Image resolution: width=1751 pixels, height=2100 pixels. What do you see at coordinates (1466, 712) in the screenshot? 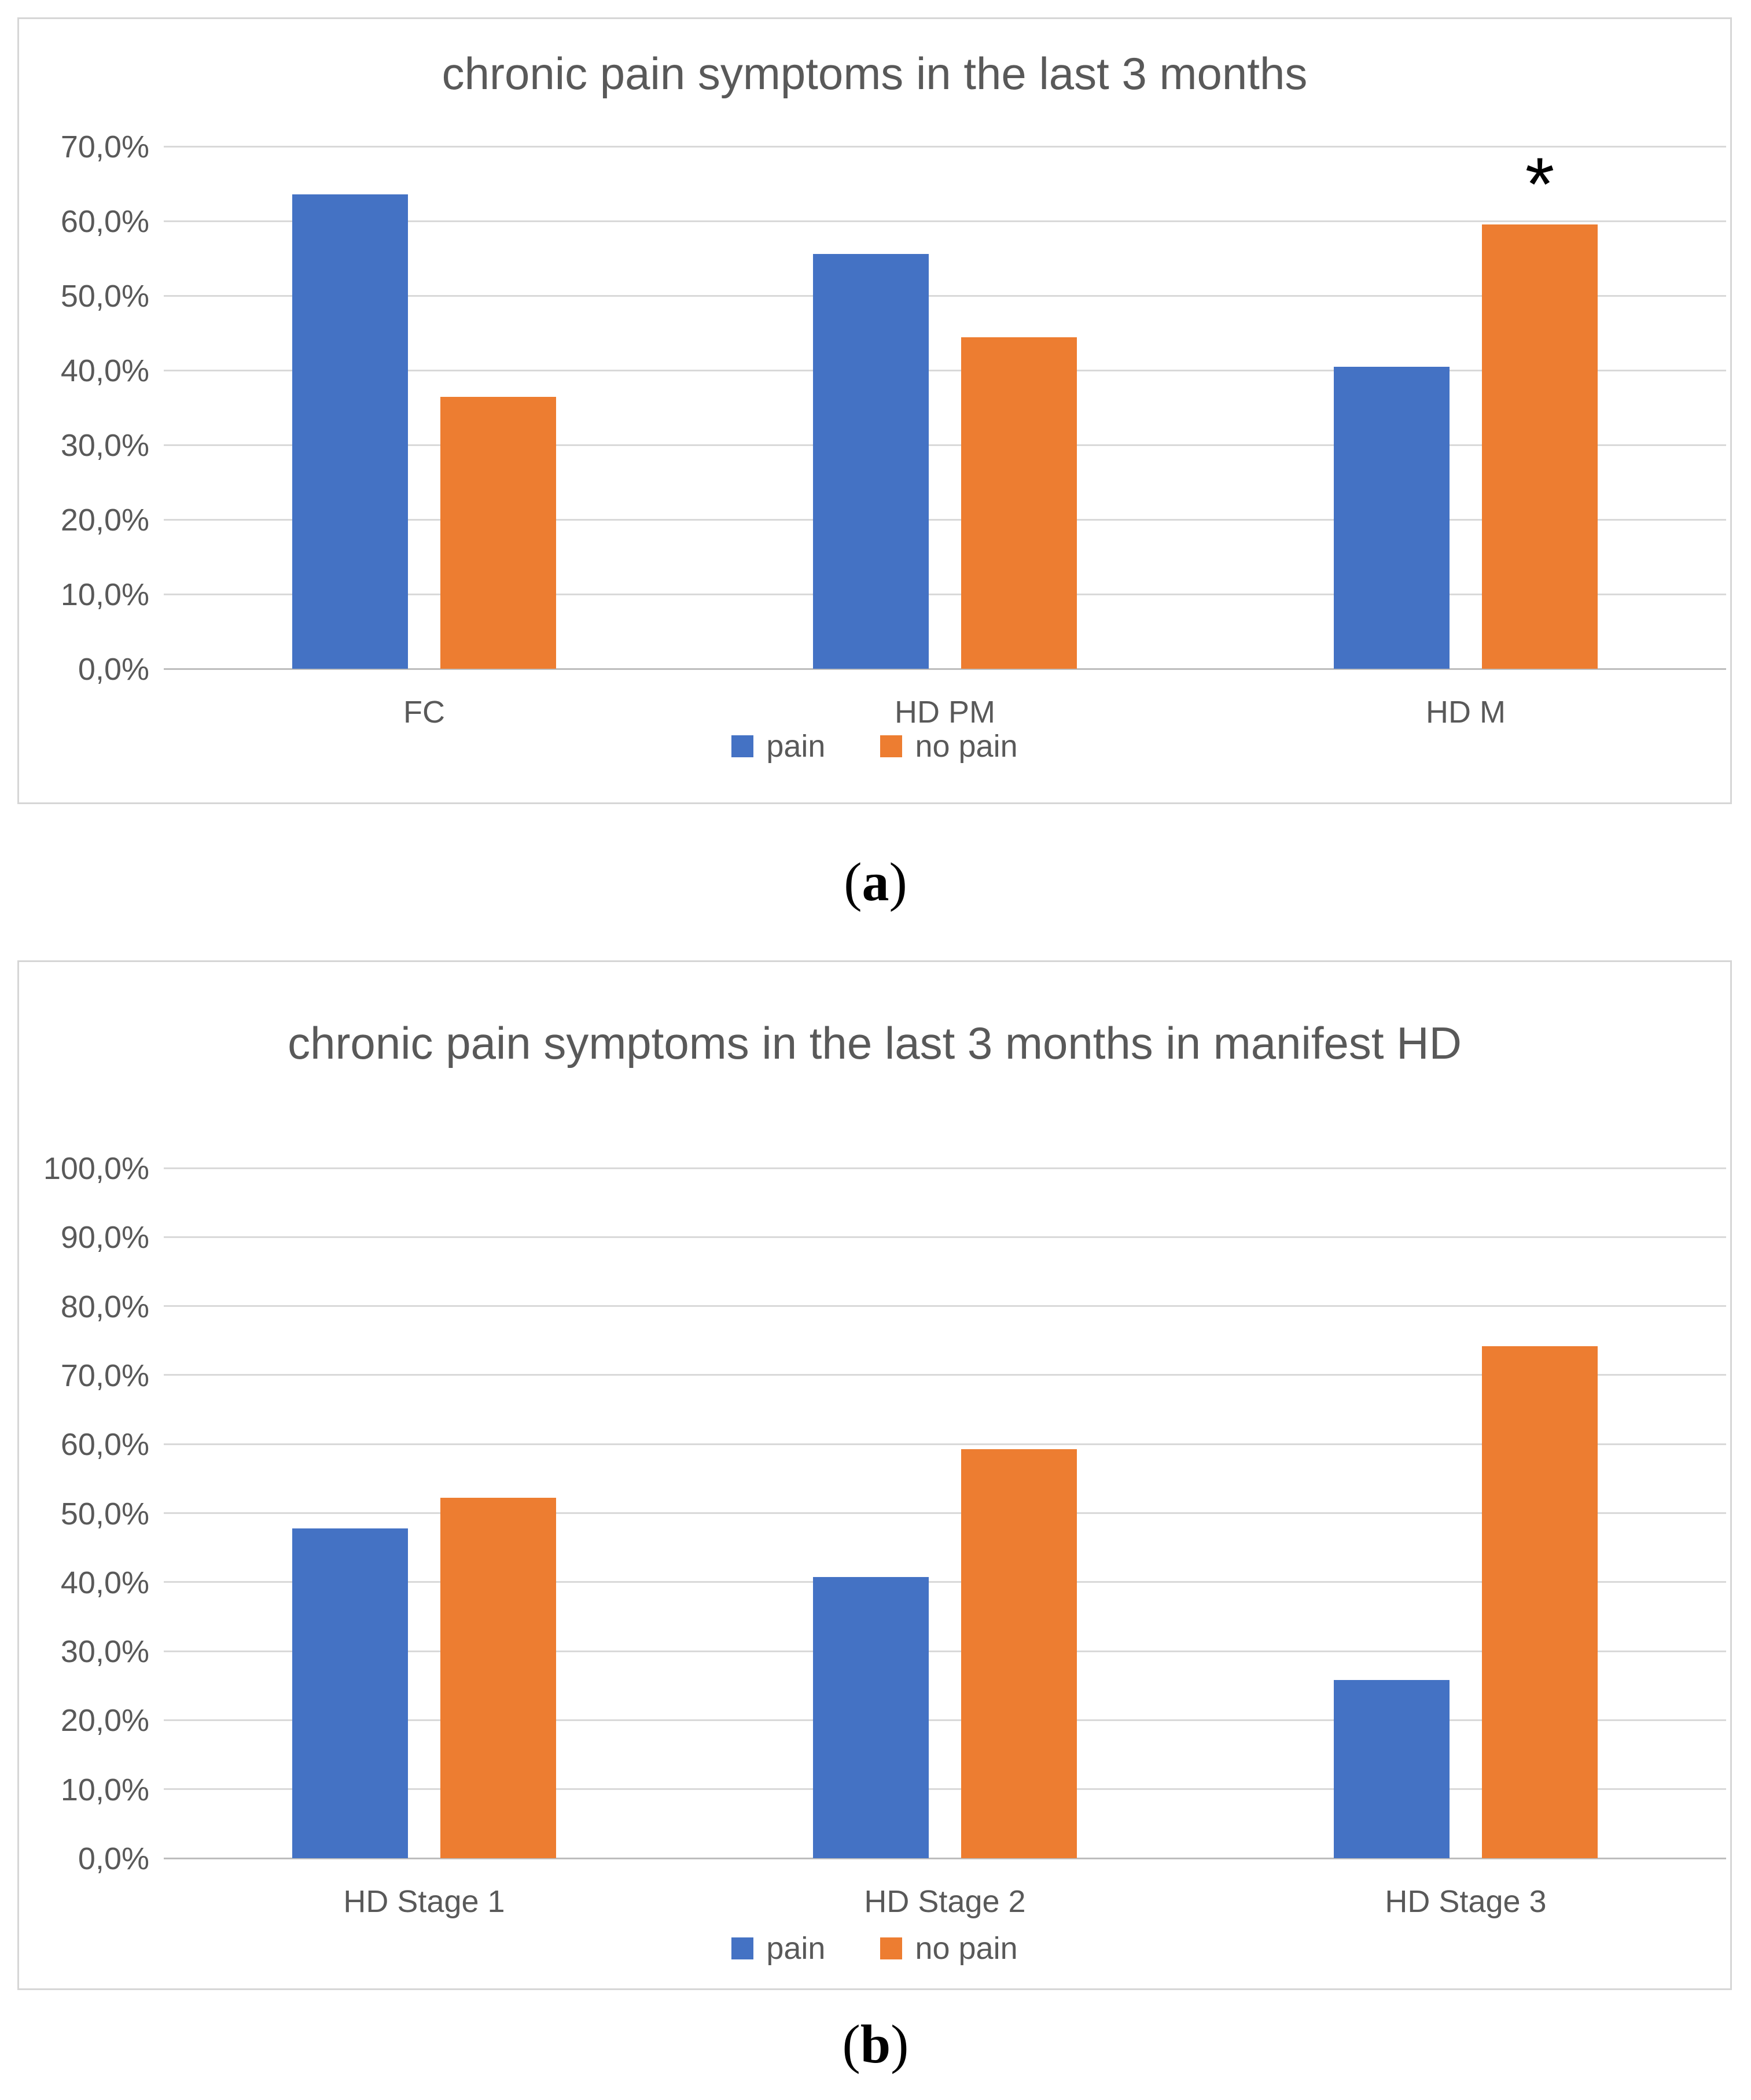
I see `x-axis-label-HD-M: HD M` at bounding box center [1466, 712].